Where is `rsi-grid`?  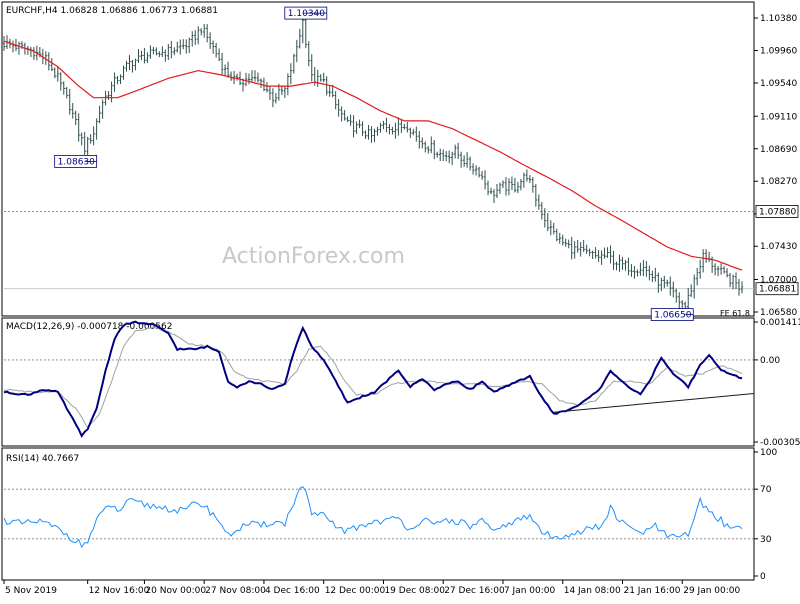 rsi-grid is located at coordinates (379, 514).